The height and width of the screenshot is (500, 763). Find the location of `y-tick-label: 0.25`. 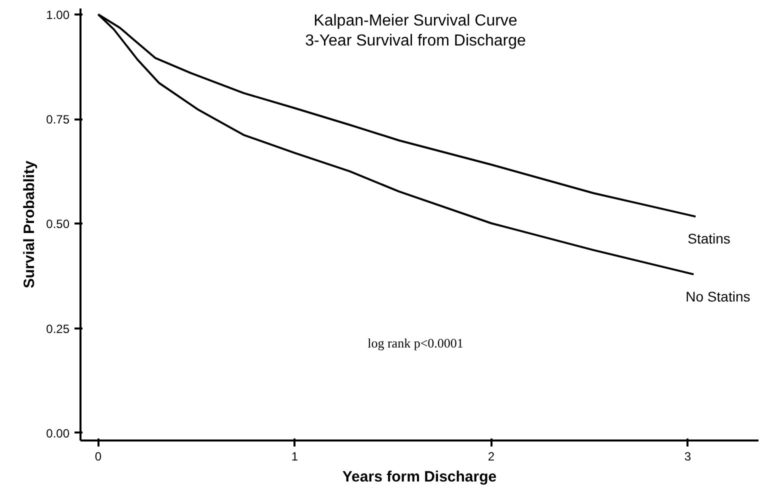

y-tick-label: 0.25 is located at coordinates (58, 329).